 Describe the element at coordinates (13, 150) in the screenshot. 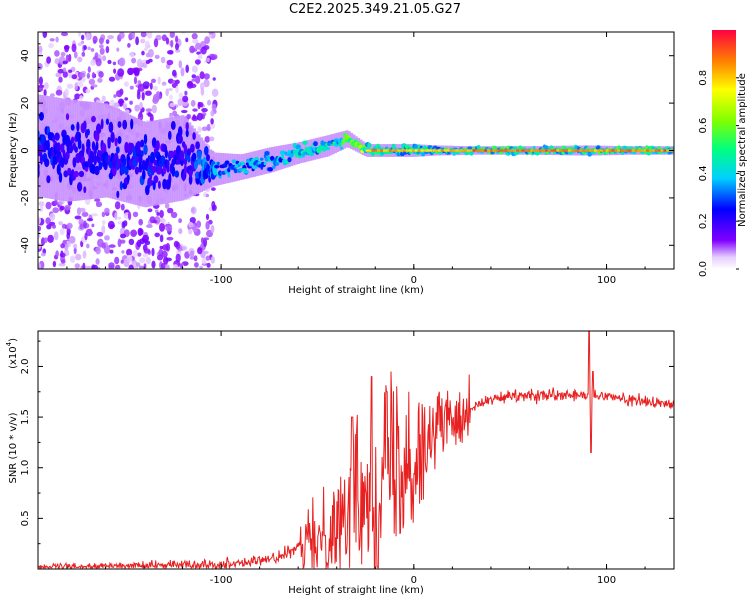

I see `top-y-axis-label: Frequency (Hz)` at that location.